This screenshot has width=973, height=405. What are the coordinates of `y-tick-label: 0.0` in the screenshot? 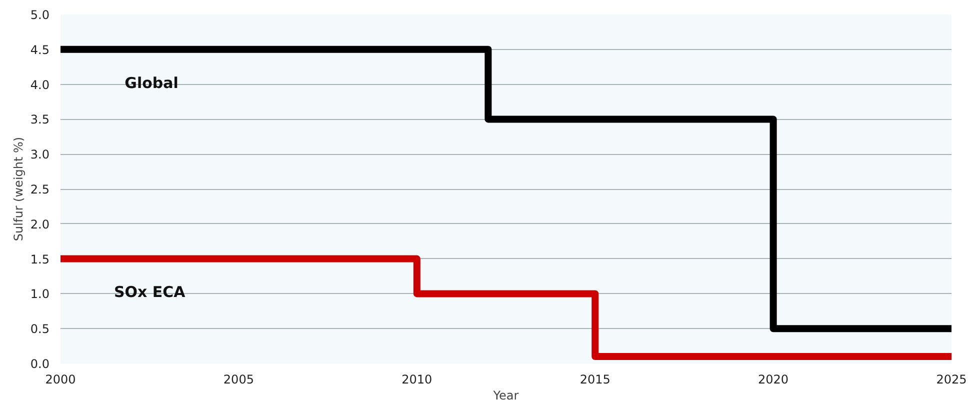 It's located at (40, 364).